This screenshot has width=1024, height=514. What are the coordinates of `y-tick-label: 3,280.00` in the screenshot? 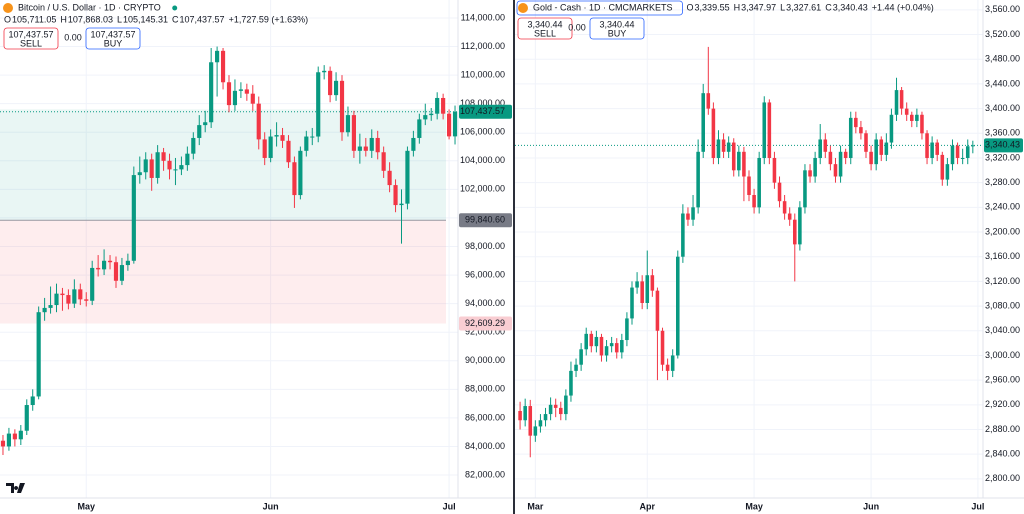 It's located at (1002, 182).